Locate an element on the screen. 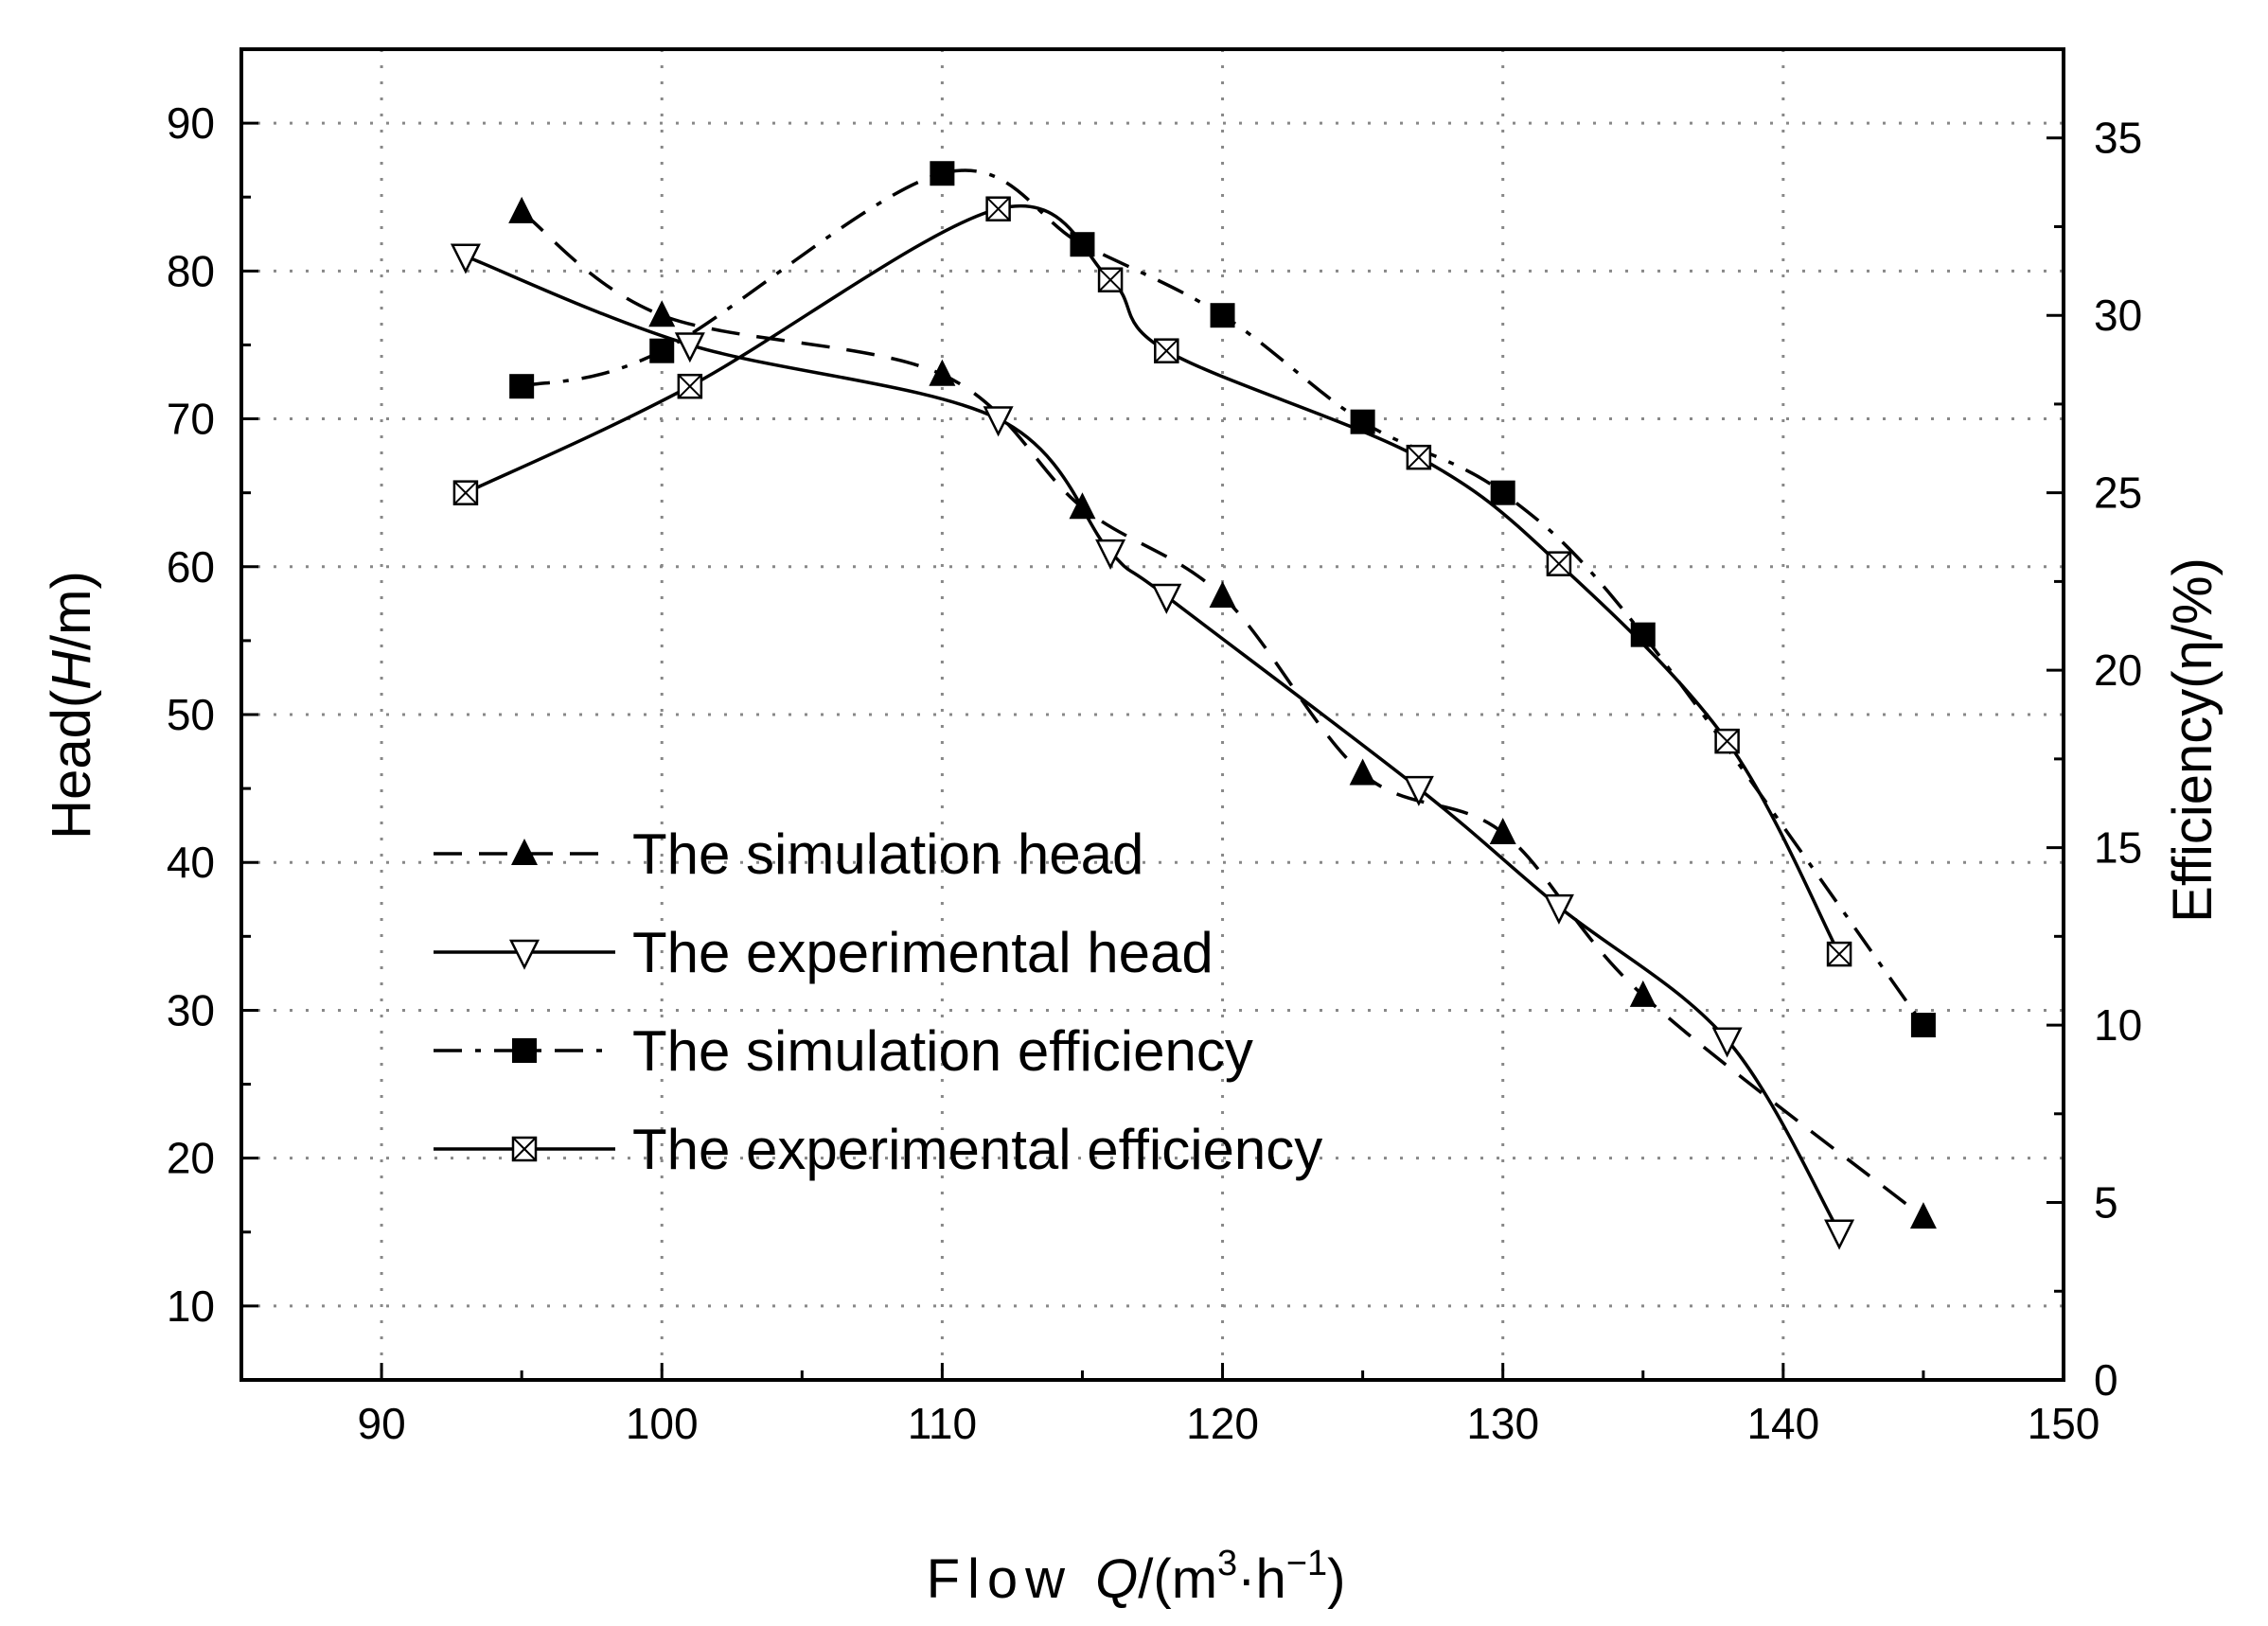 Image resolution: width=2268 pixels, height=1626 pixels. left-y-tick-label: 80 is located at coordinates (191, 270).